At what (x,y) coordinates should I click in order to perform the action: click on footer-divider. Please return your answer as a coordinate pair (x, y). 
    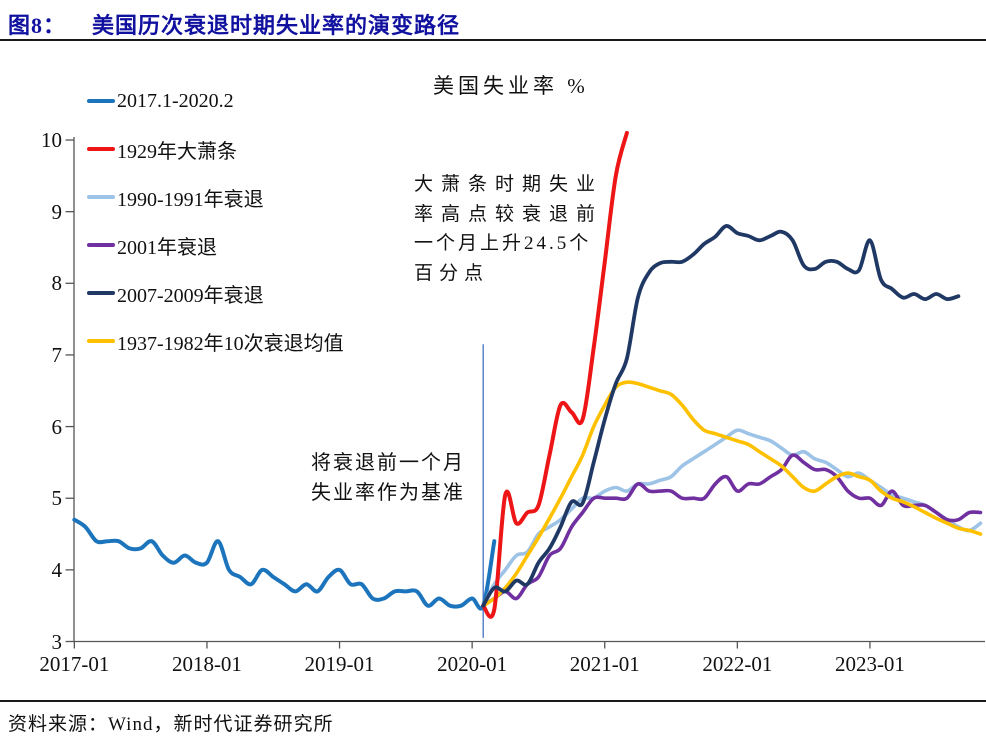
    Looking at the image, I should click on (493, 701).